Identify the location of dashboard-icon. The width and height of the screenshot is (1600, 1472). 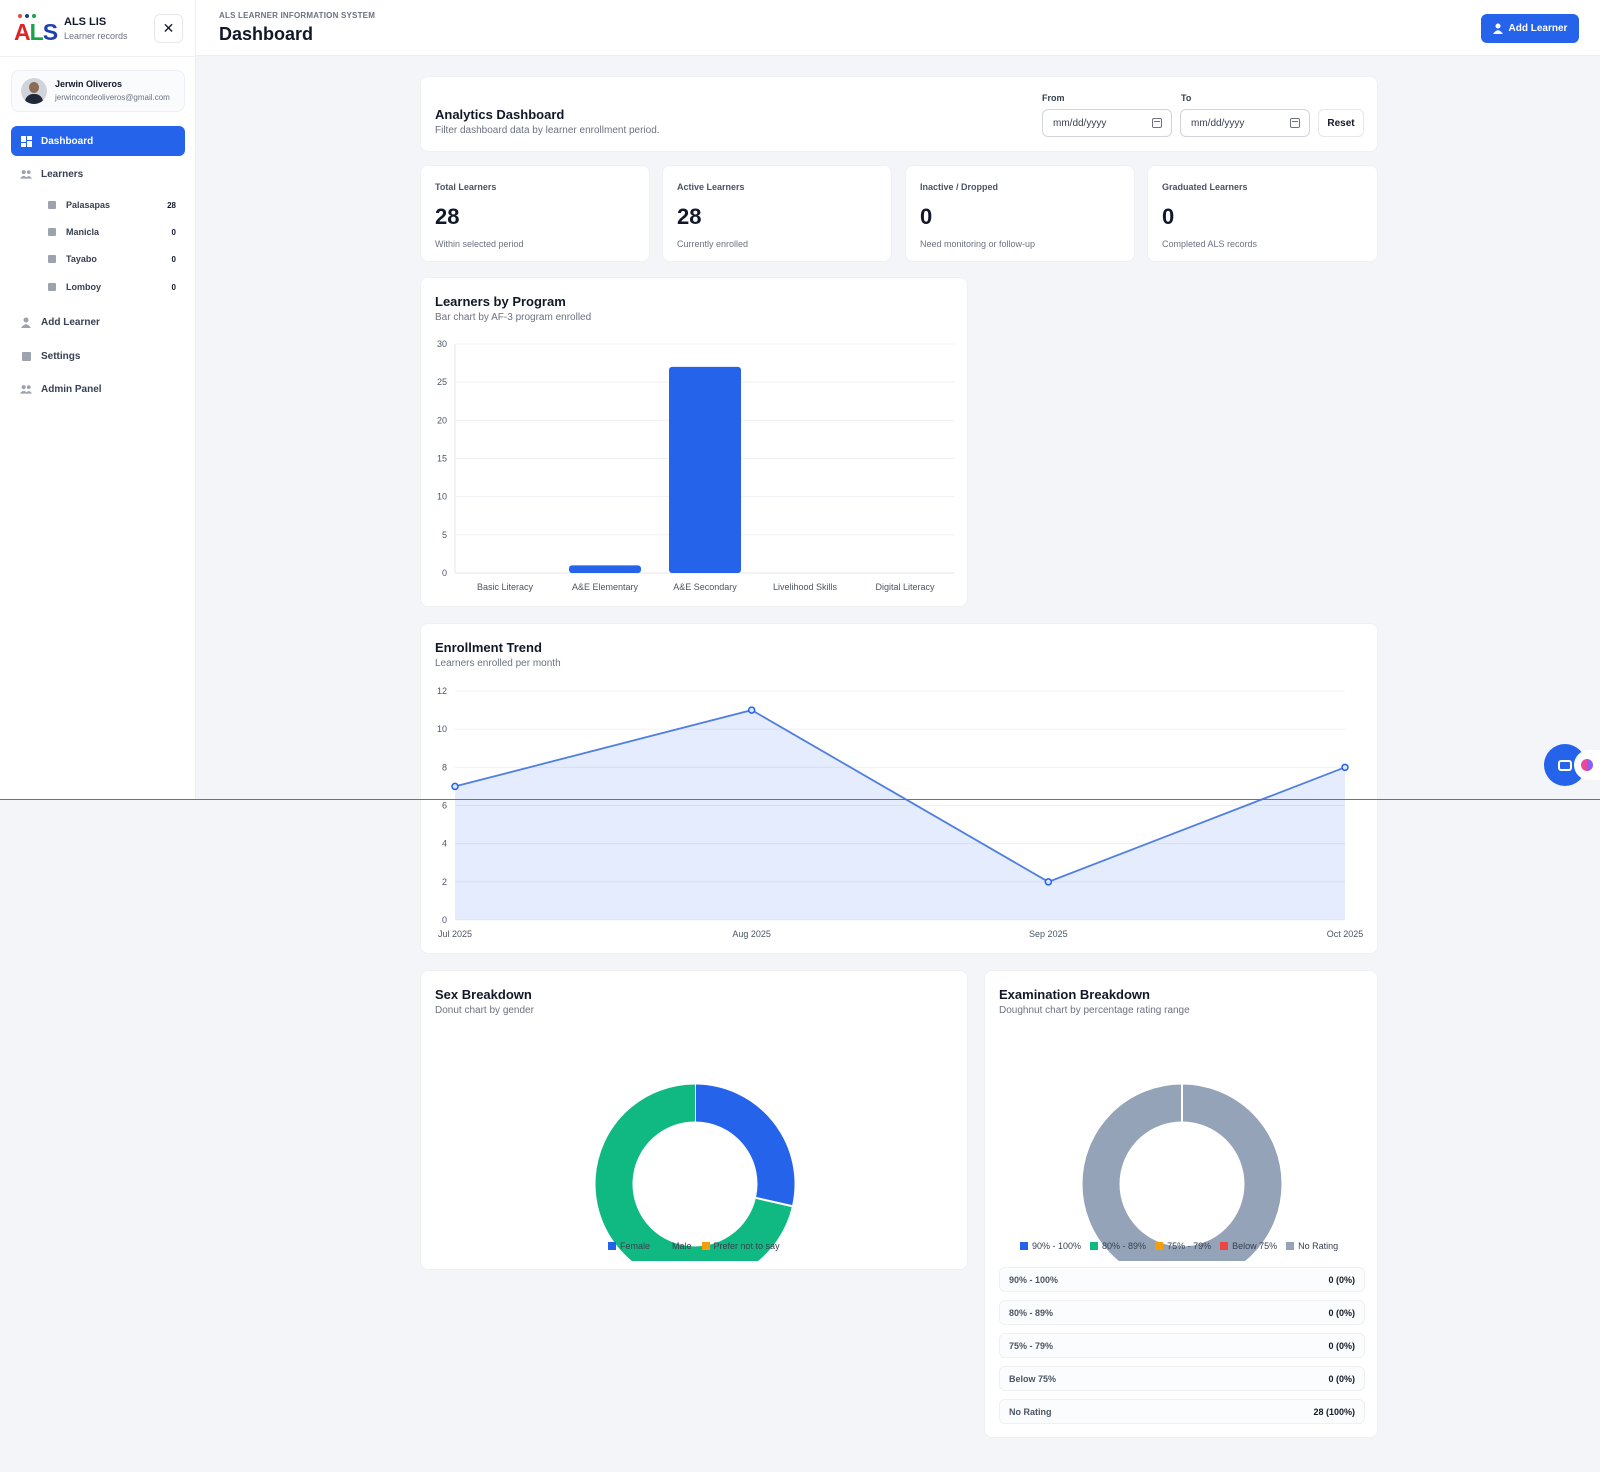
(26, 141).